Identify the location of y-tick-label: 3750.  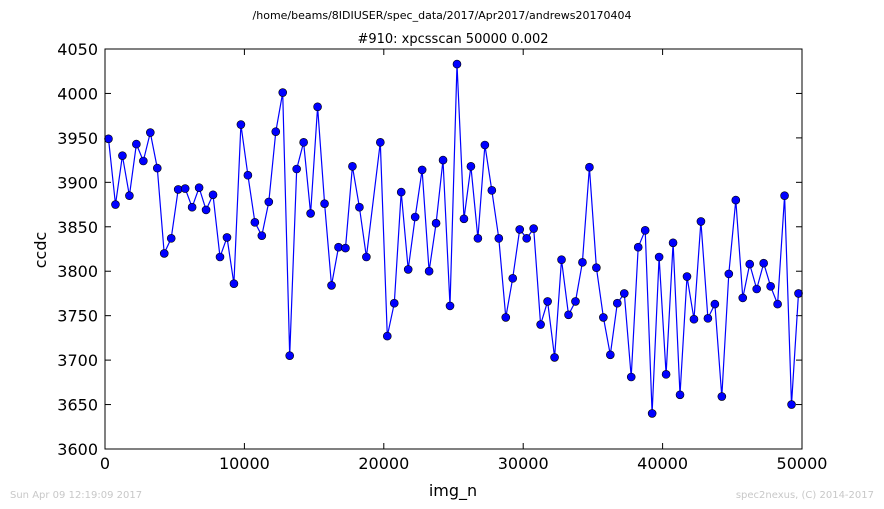
(77, 316).